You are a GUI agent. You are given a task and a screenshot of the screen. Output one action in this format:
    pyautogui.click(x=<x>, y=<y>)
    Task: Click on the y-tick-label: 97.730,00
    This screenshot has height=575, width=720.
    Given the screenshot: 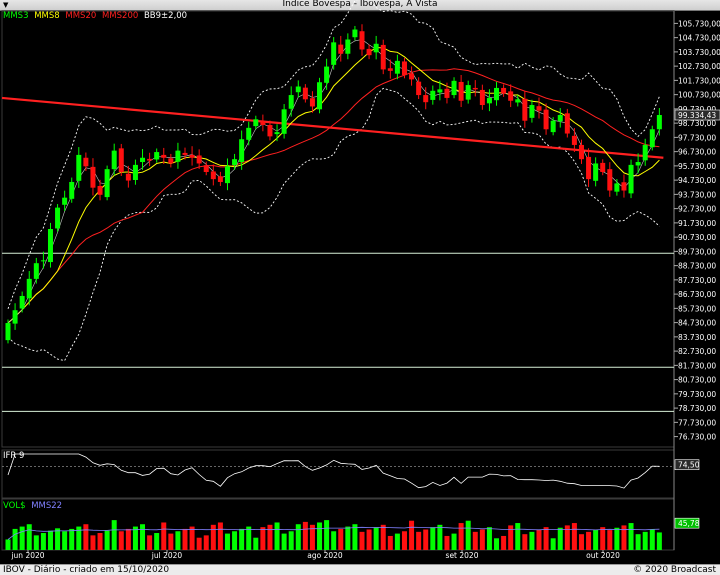 What is the action you would take?
    pyautogui.click(x=697, y=137)
    